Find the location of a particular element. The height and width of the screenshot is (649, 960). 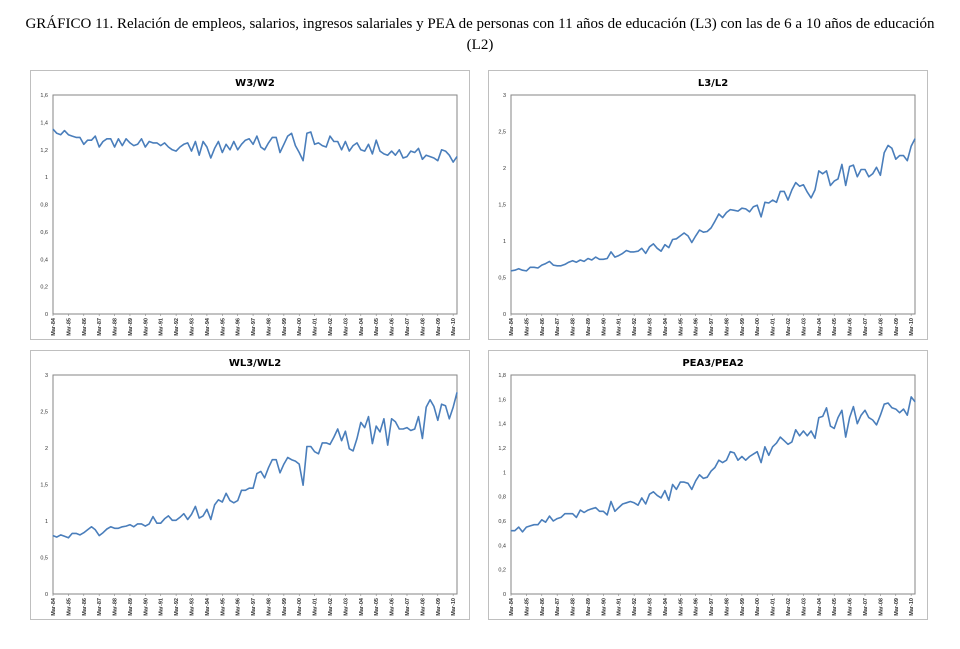

x-tick-label: Mar-86 is located at coordinates (85, 607).